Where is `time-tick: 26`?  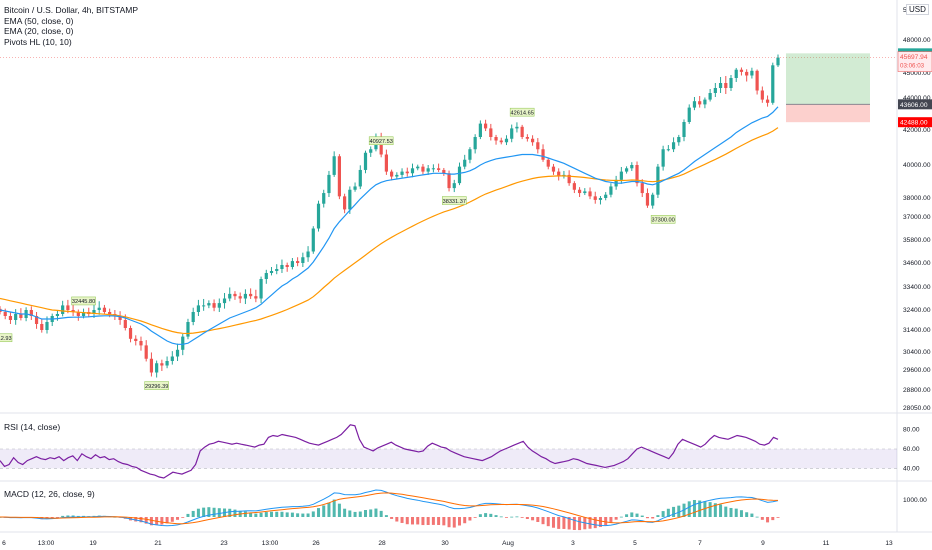 time-tick: 26 is located at coordinates (316, 543).